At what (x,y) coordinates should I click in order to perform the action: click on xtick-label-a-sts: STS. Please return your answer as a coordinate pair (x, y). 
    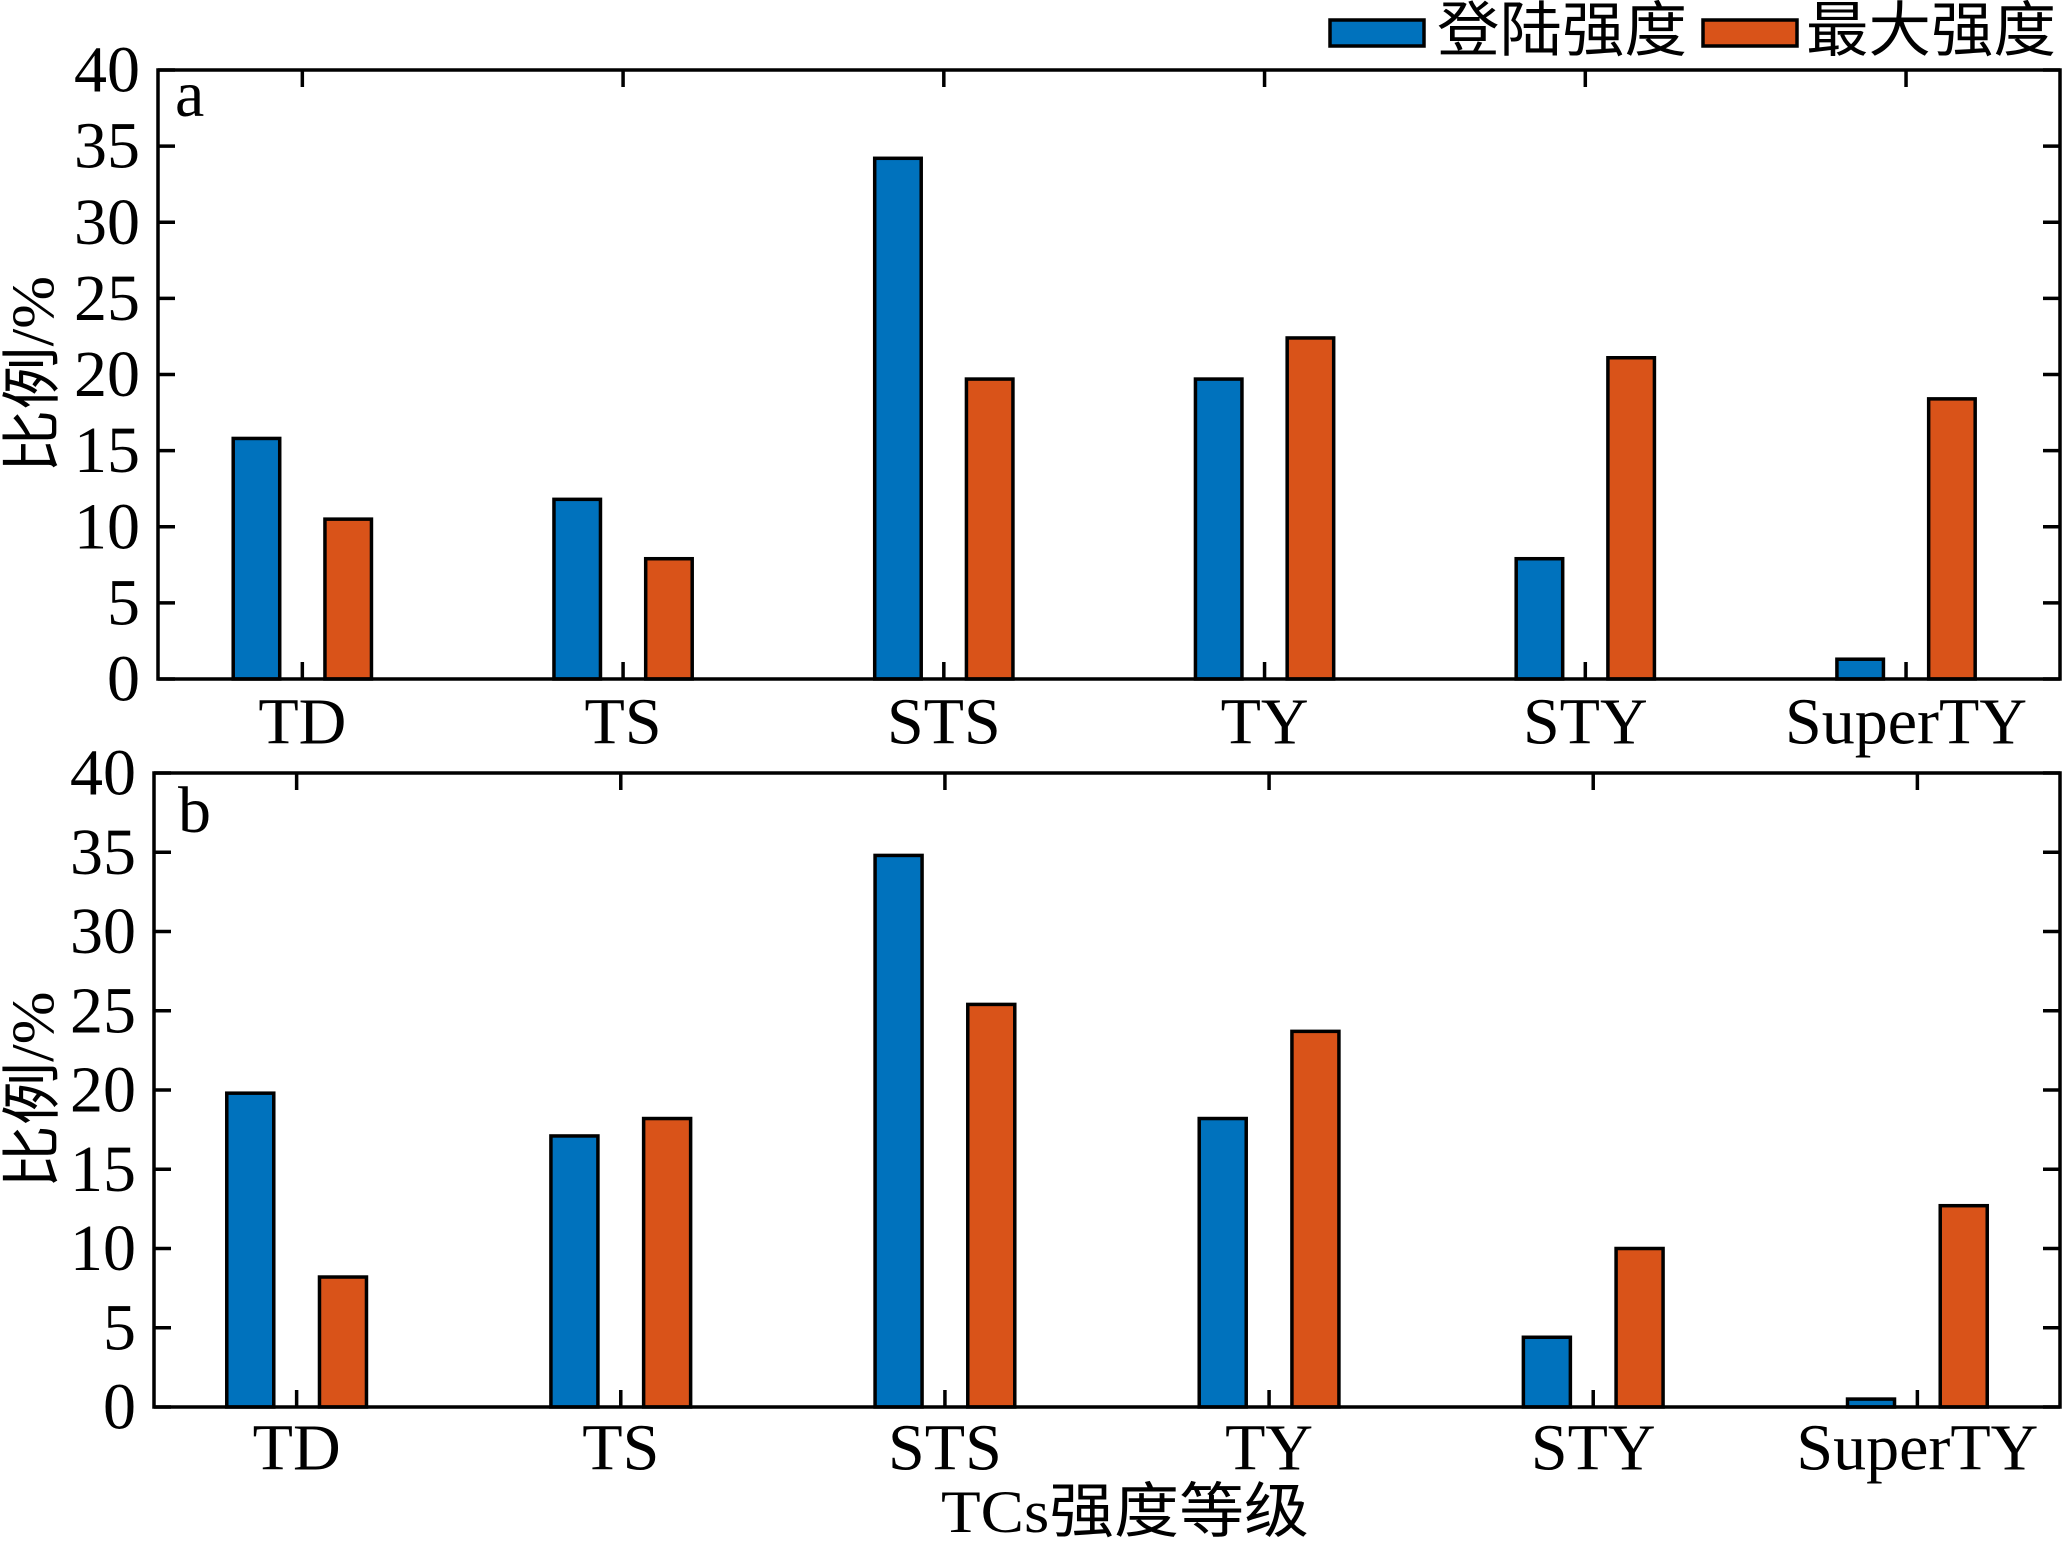
    Looking at the image, I should click on (944, 722).